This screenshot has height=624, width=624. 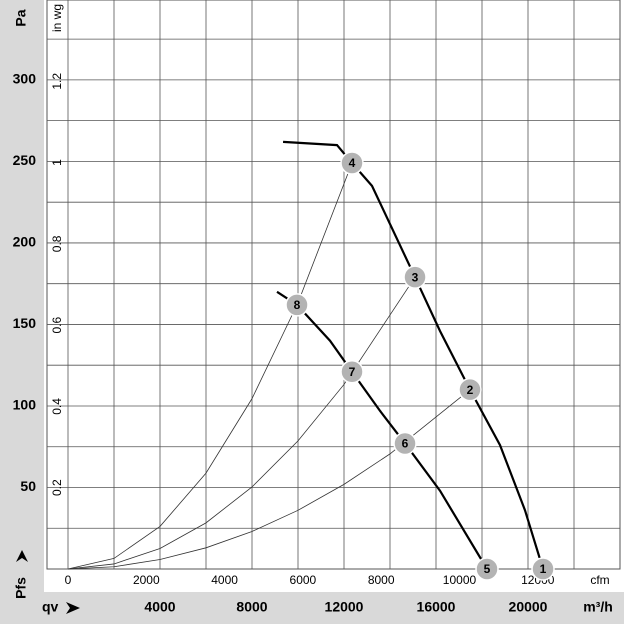 What do you see at coordinates (22, 312) in the screenshot?
I see `left-band` at bounding box center [22, 312].